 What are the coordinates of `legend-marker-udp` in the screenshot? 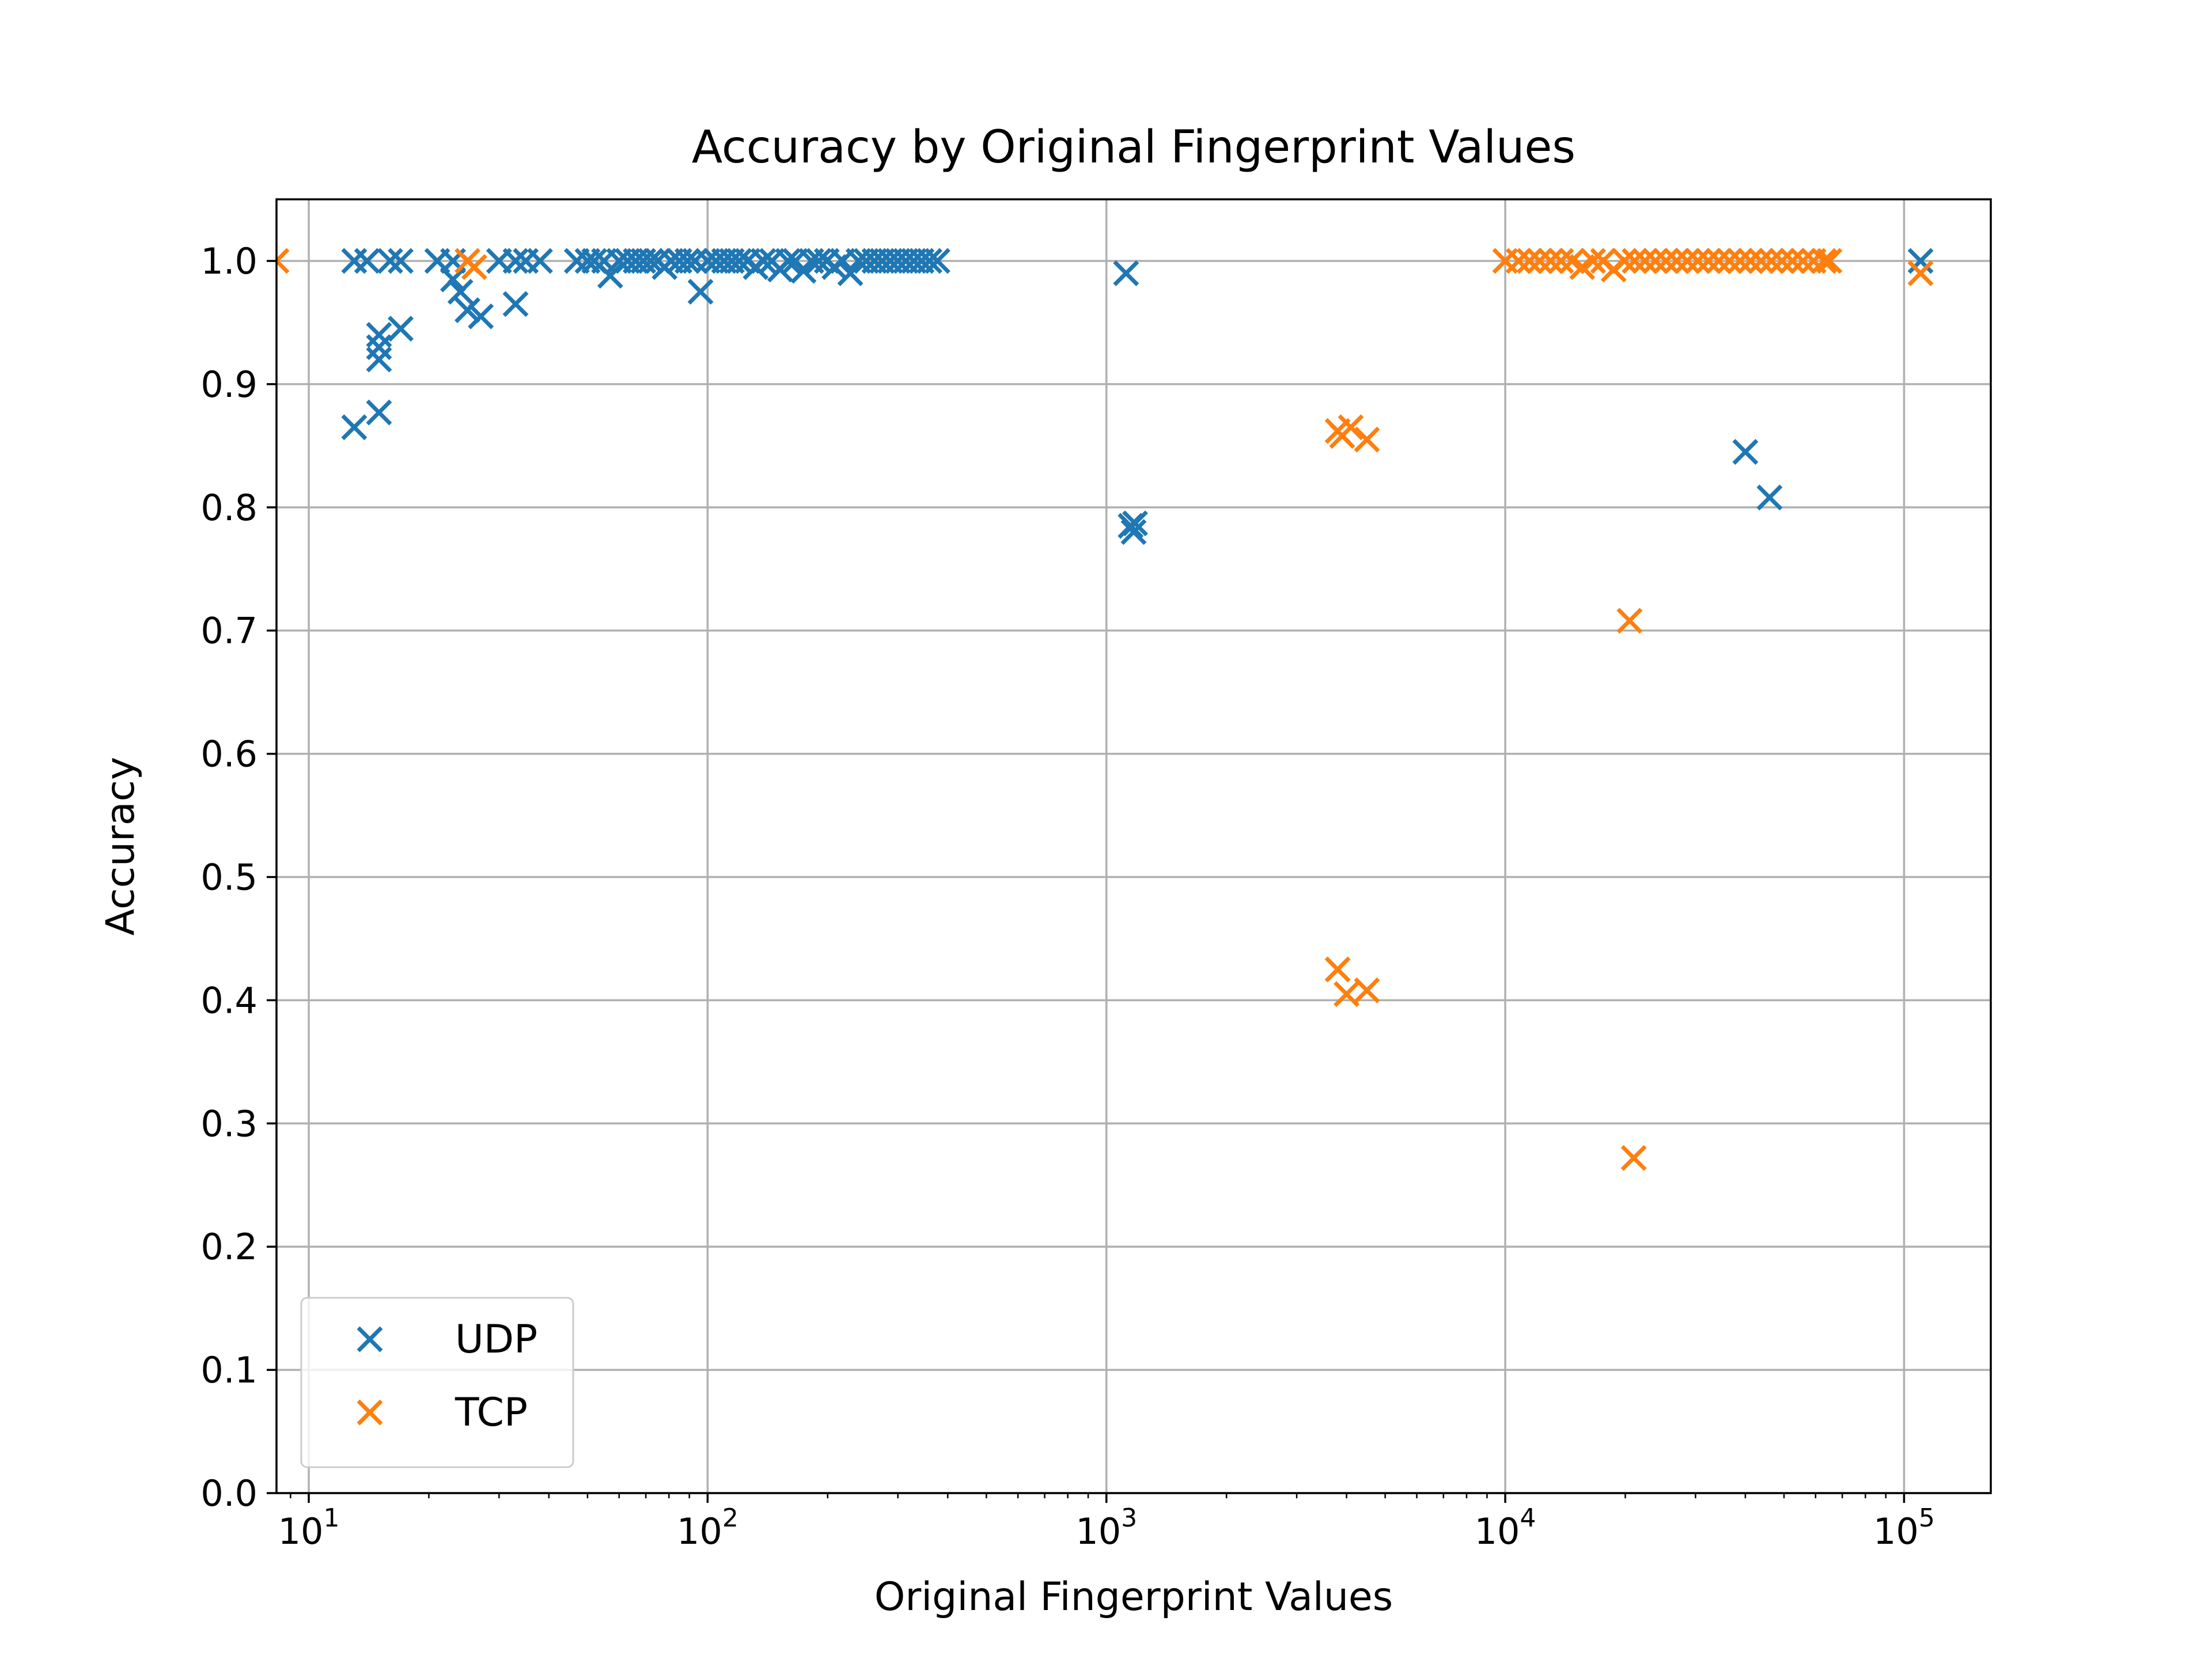 It's located at (370, 1339).